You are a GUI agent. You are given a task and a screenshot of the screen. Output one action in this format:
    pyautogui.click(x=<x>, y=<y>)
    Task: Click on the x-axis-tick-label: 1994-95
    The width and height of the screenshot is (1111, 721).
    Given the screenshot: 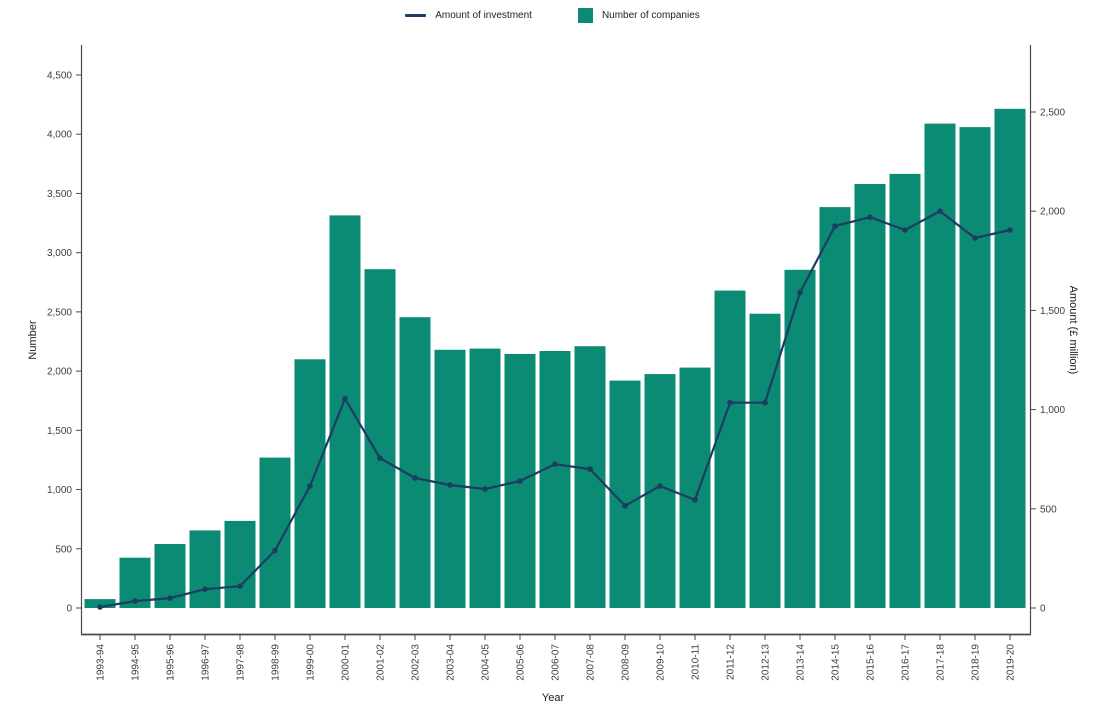 What is the action you would take?
    pyautogui.click(x=136, y=662)
    